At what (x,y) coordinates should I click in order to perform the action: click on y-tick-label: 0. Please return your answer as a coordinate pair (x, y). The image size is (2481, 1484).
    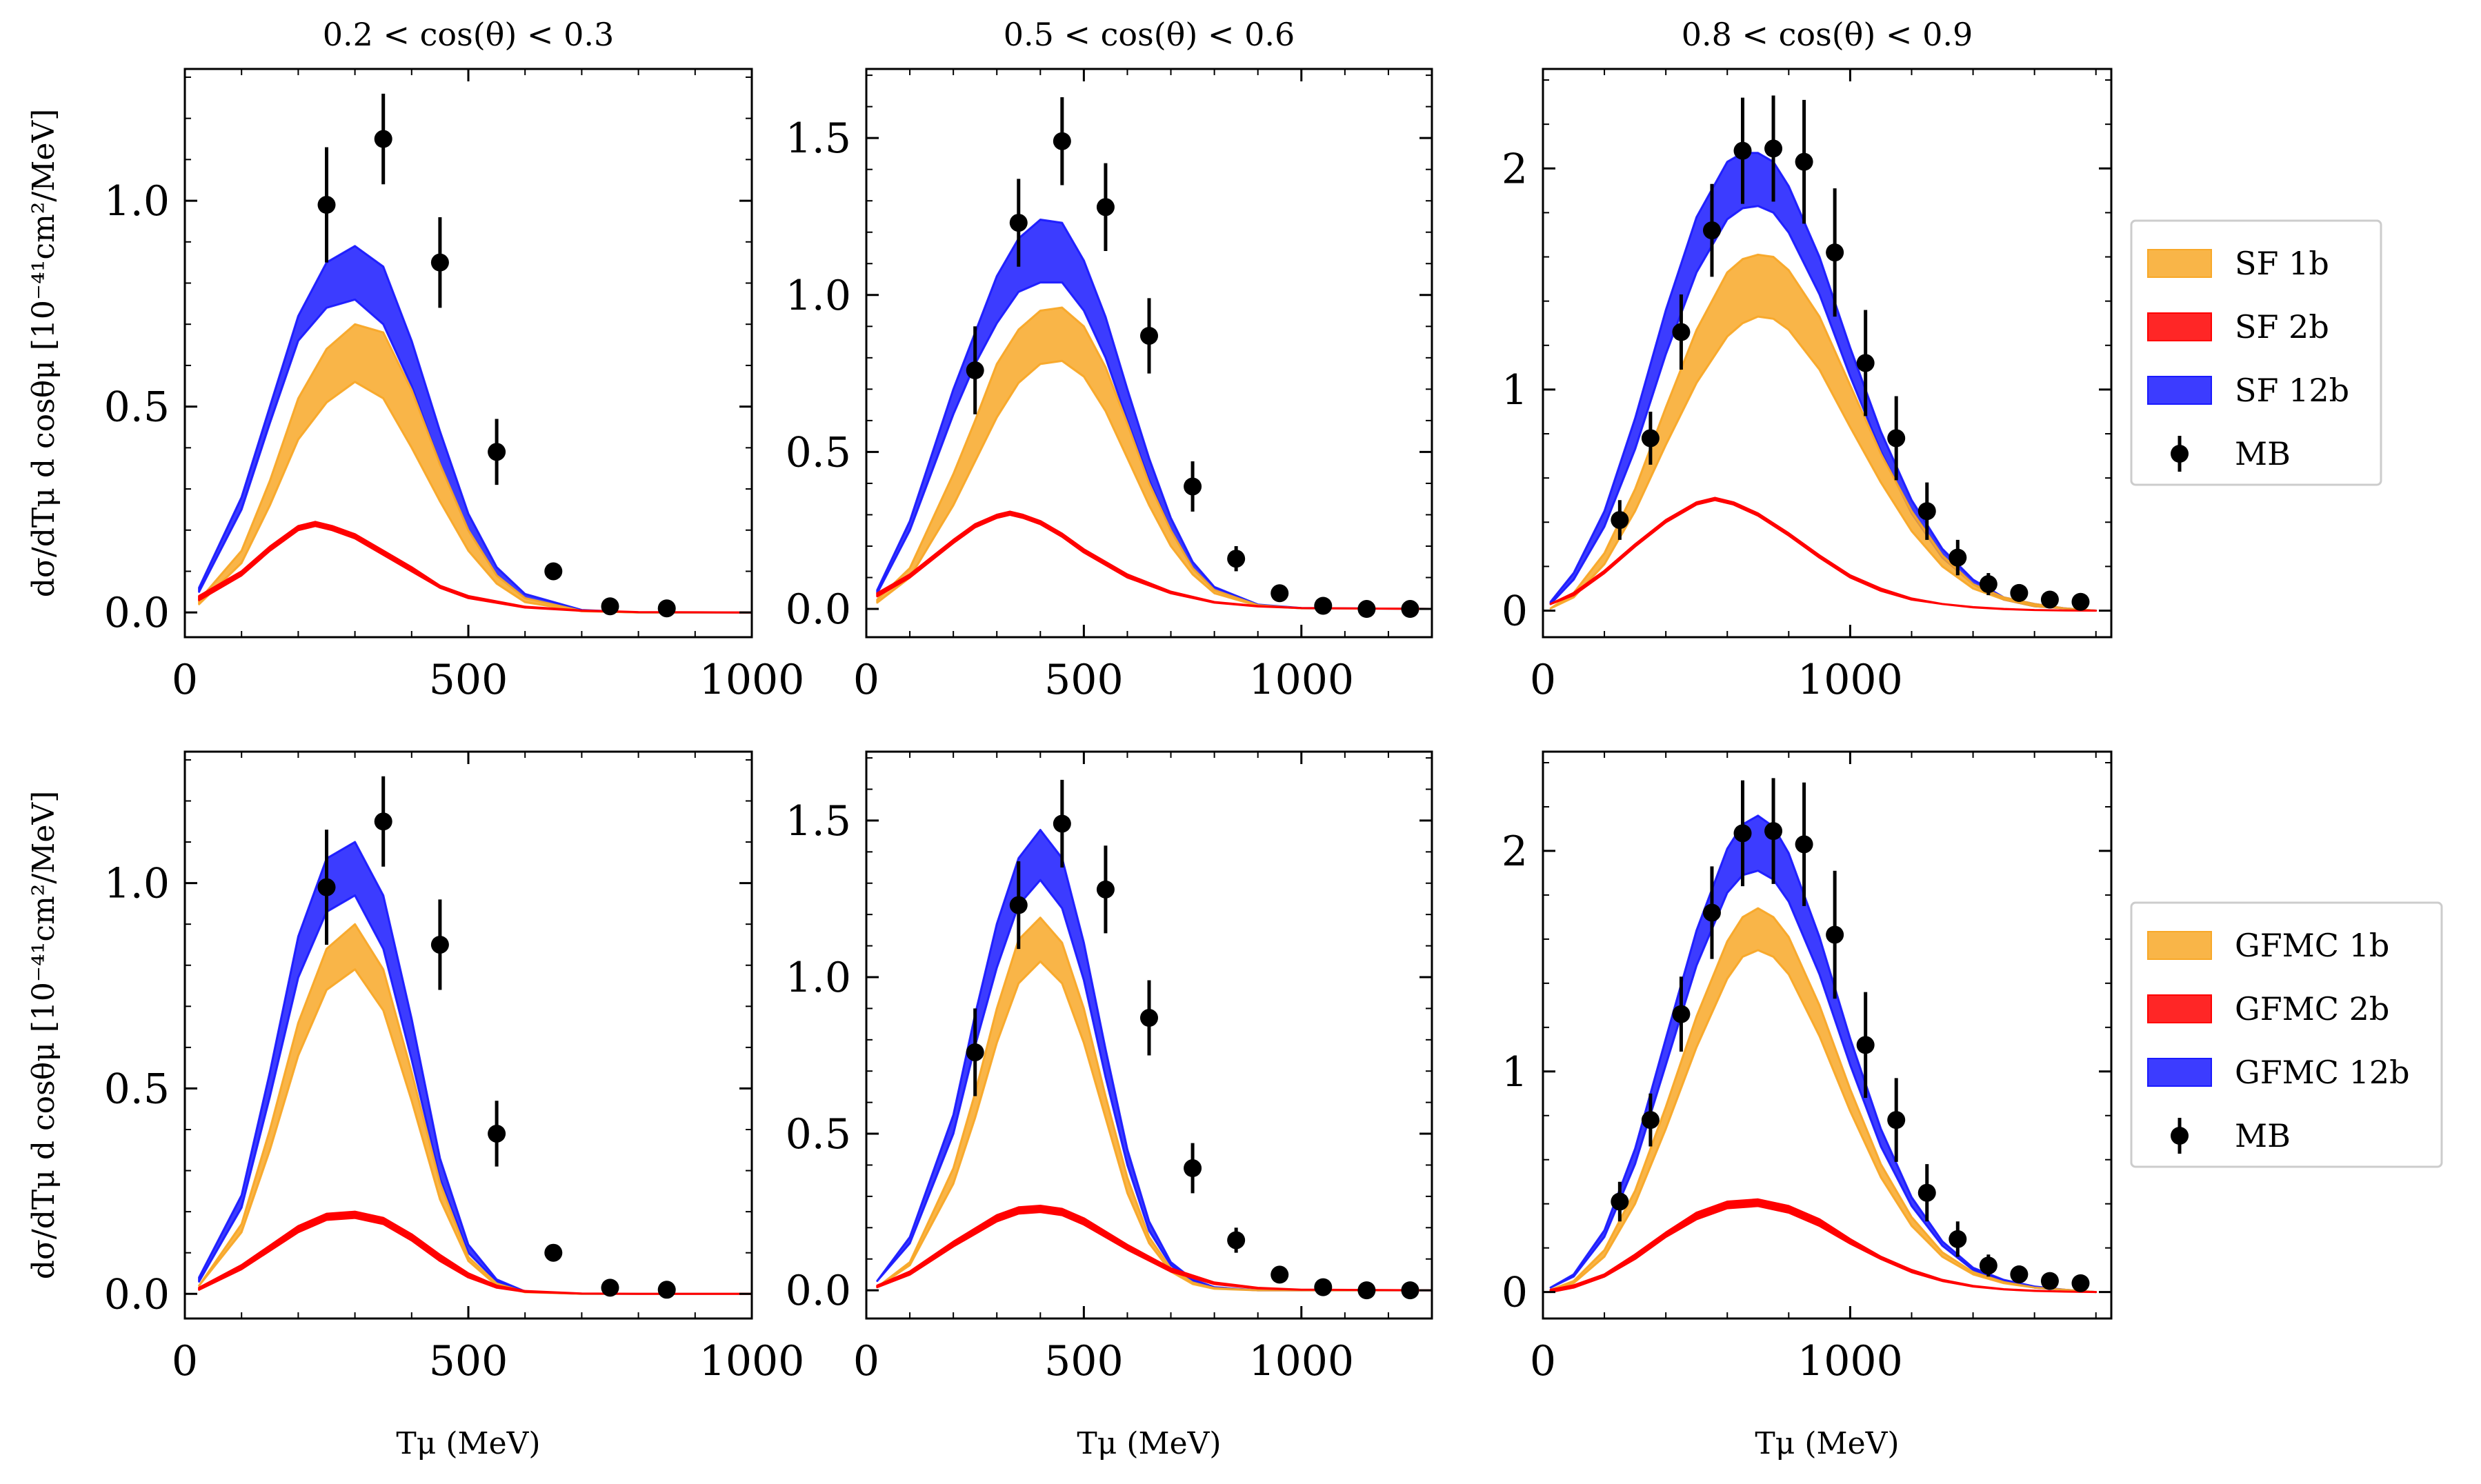
    Looking at the image, I should click on (1515, 612).